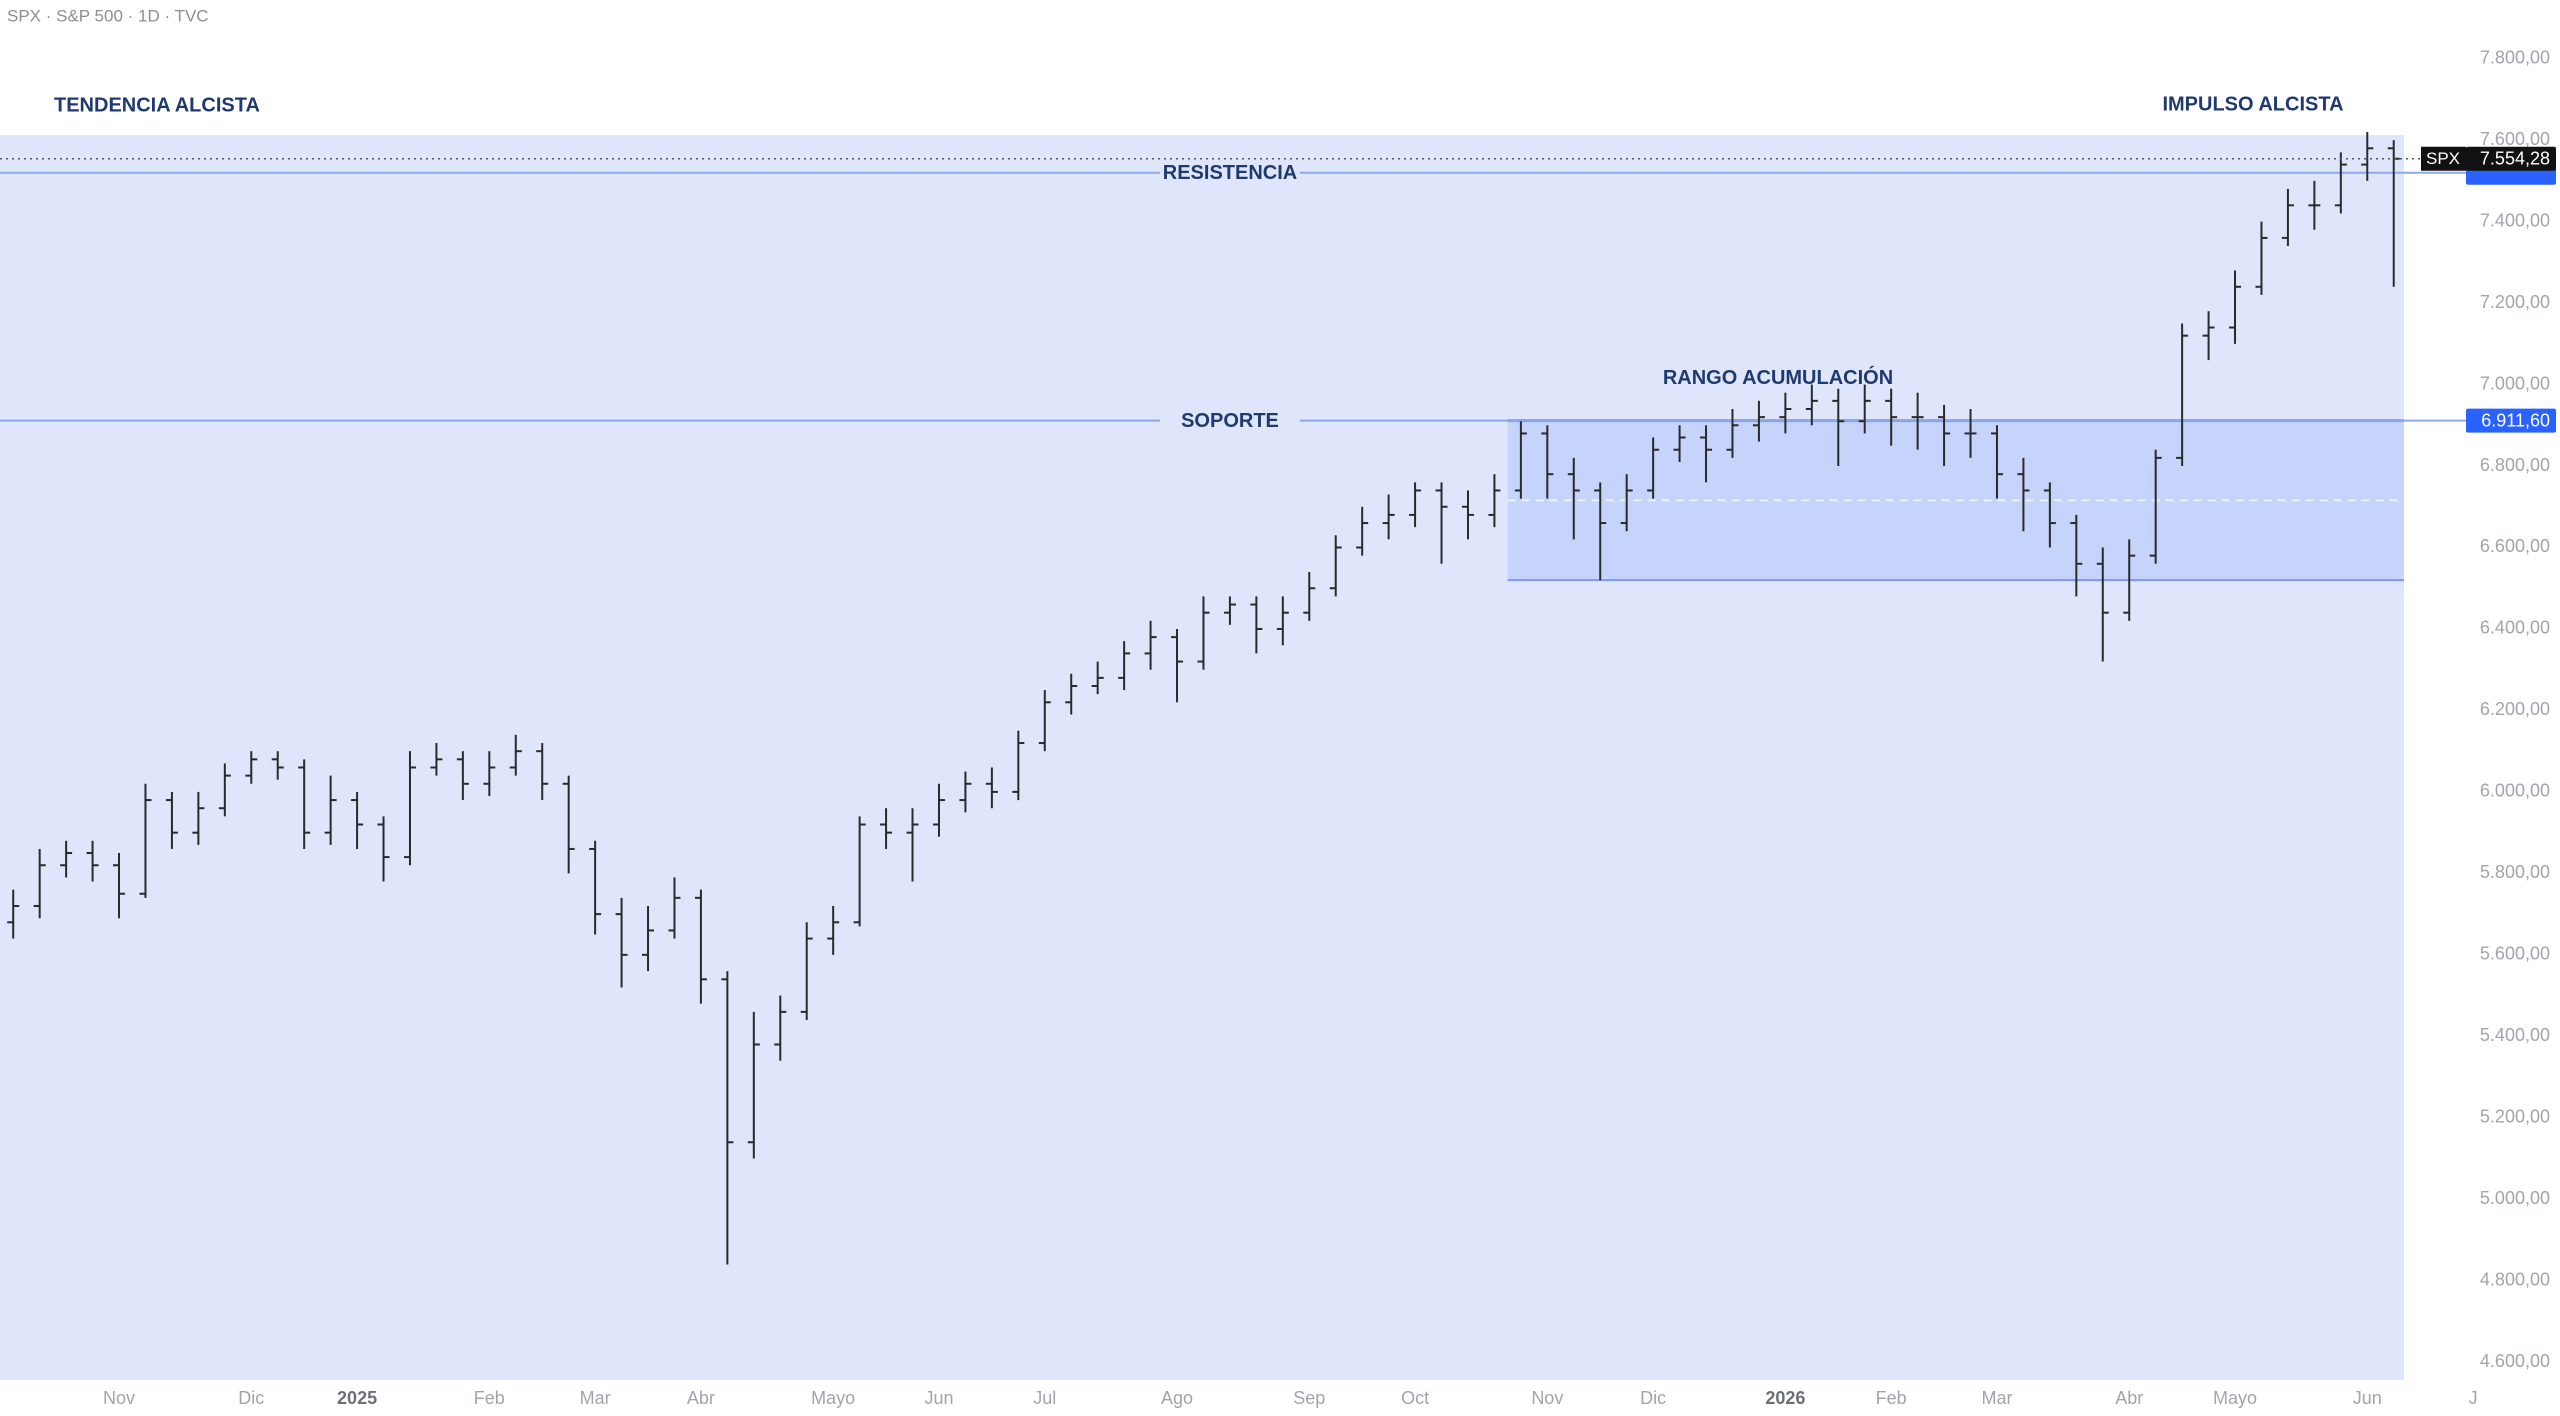 This screenshot has width=2560, height=1416. What do you see at coordinates (1415, 1398) in the screenshot?
I see `x-tick-label: Oct` at bounding box center [1415, 1398].